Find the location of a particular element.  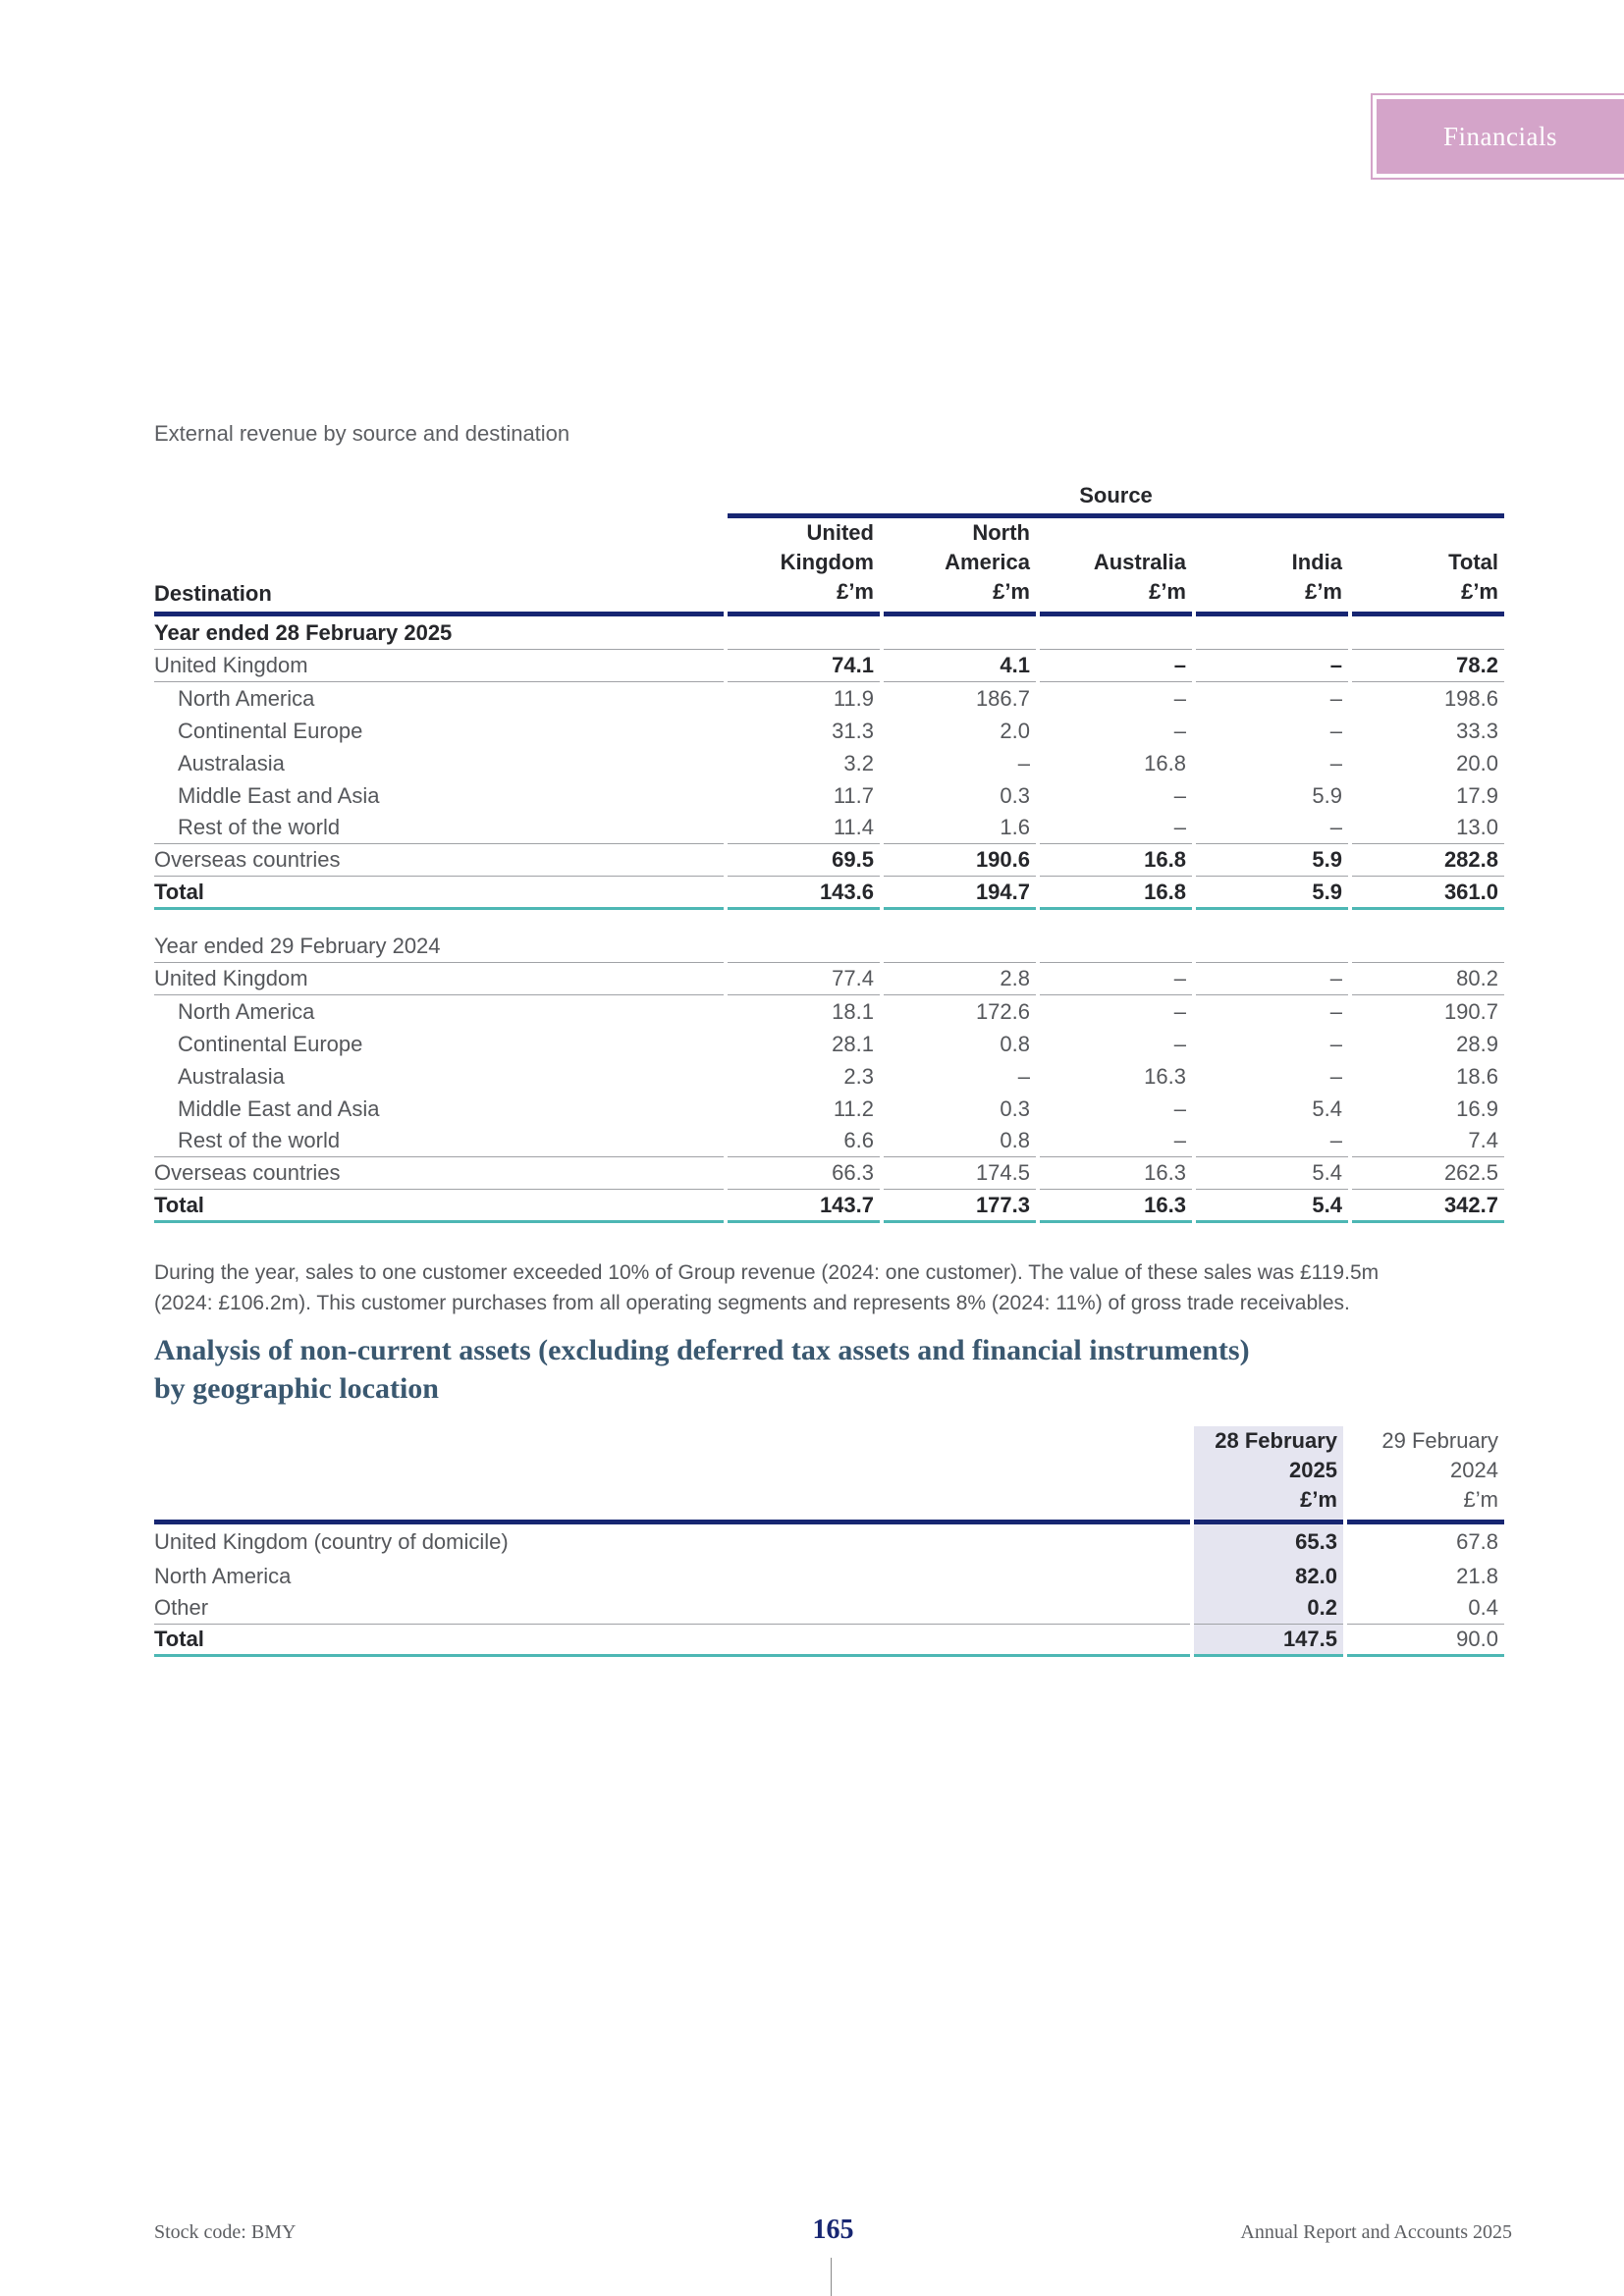

value-cell: 282.8 is located at coordinates (1428, 861).